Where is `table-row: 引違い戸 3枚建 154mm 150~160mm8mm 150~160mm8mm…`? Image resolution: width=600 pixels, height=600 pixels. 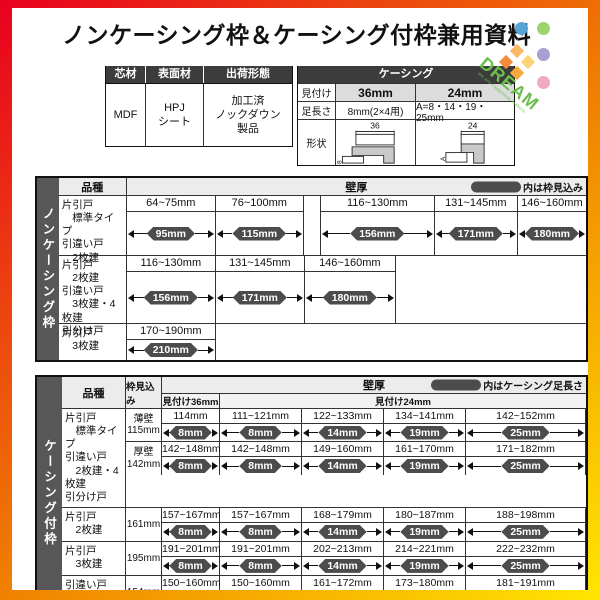 table-row: 引違い戸 3枚建 154mm 150~160mm8mm 150~160mm8mm… is located at coordinates (324, 582).